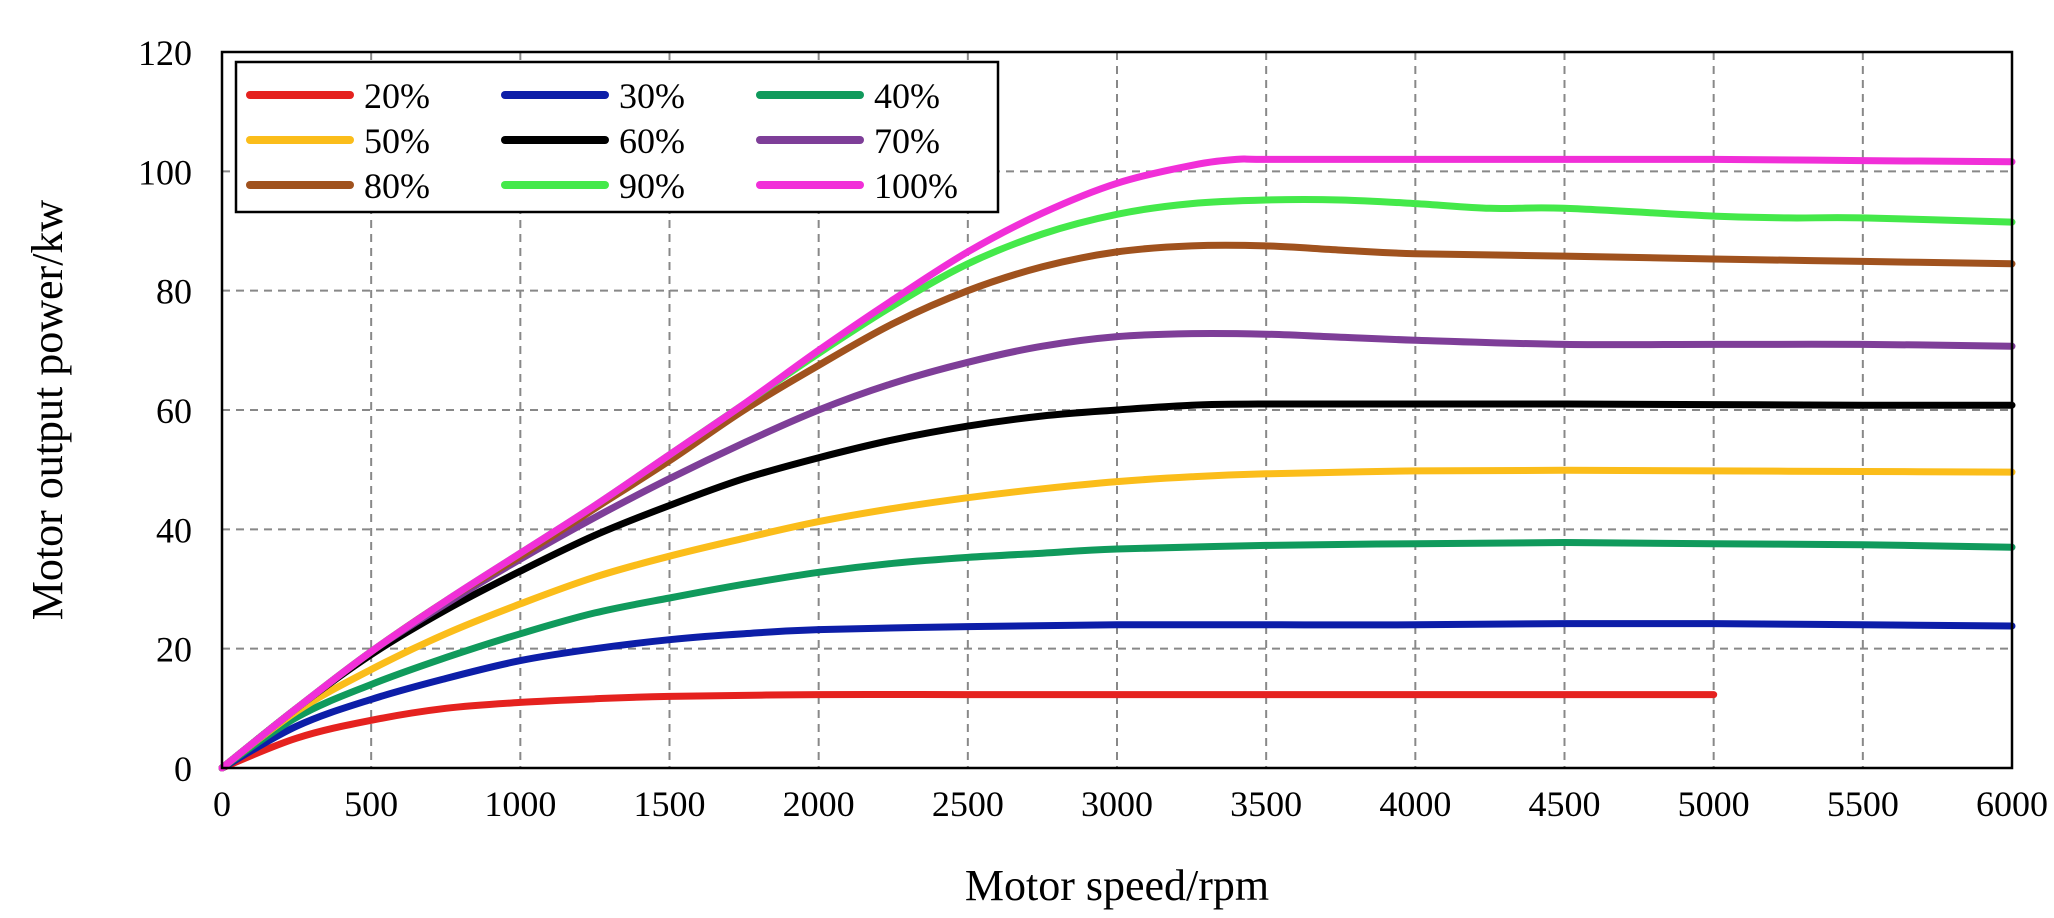 This screenshot has height=918, width=2054. Describe the element at coordinates (670, 804) in the screenshot. I see `x-tick-label: 1500` at that location.